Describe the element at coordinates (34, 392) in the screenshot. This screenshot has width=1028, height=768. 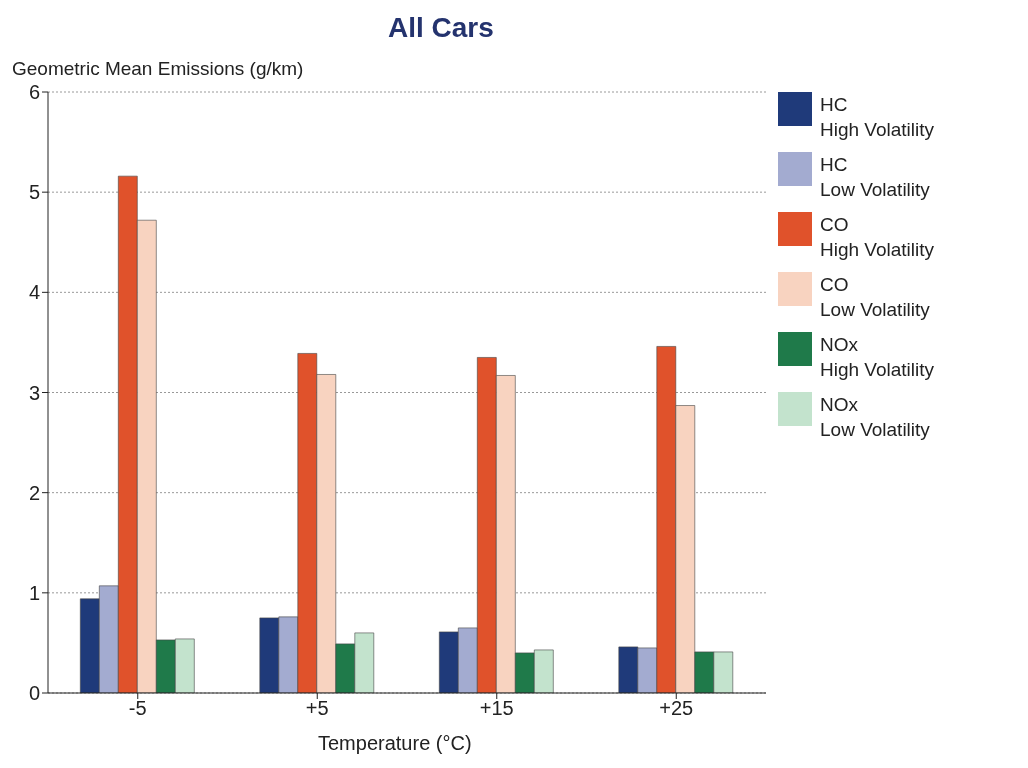
I see `y-tick-label: 3` at that location.